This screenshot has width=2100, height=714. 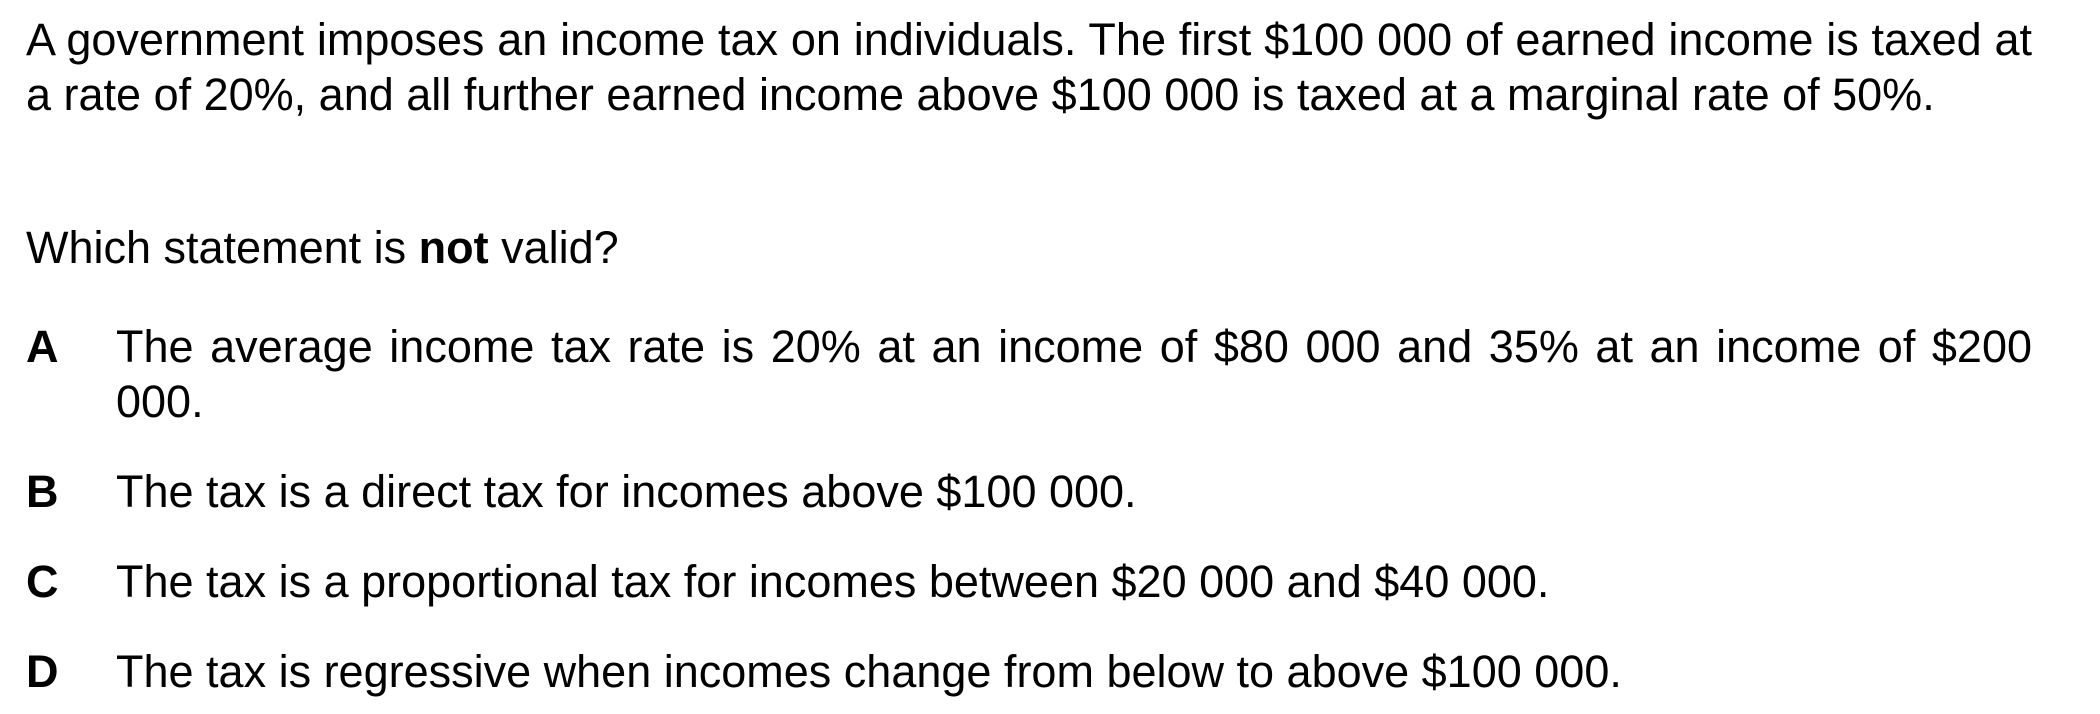 What do you see at coordinates (553, 247) in the screenshot?
I see `prompt-after: valid?` at bounding box center [553, 247].